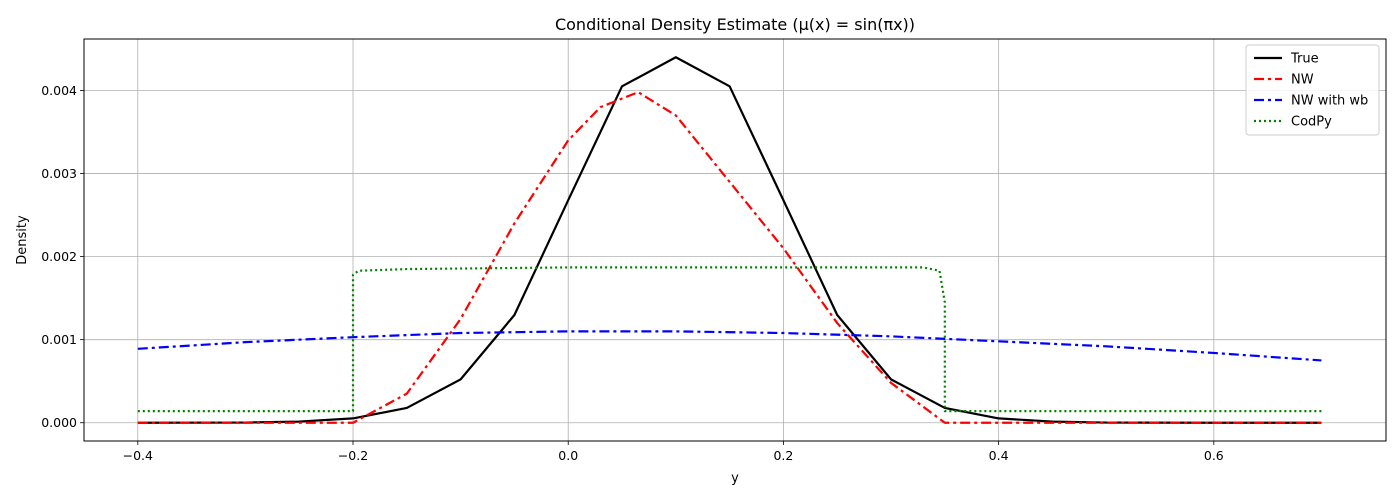 This screenshot has height=500, width=1400. Describe the element at coordinates (1311, 122) in the screenshot. I see `legend-label: CodPy` at that location.